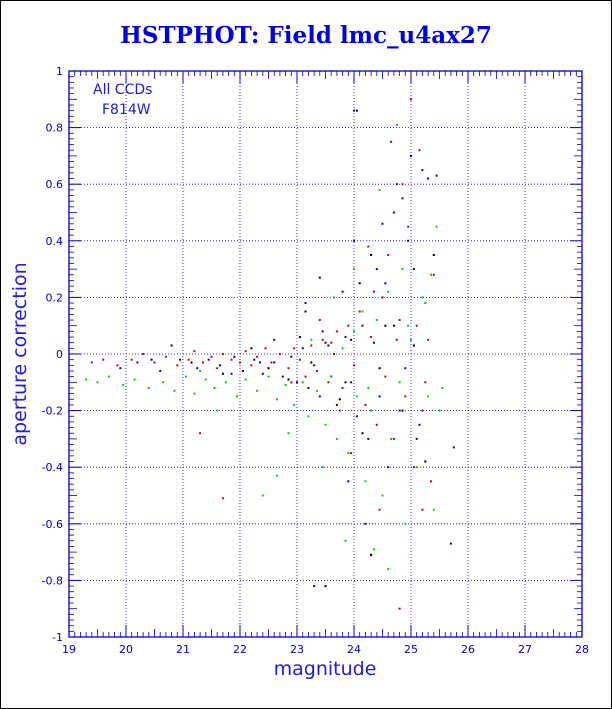 The image size is (612, 709). What do you see at coordinates (122, 90) in the screenshot?
I see `legend-ccds: All CCDs` at bounding box center [122, 90].